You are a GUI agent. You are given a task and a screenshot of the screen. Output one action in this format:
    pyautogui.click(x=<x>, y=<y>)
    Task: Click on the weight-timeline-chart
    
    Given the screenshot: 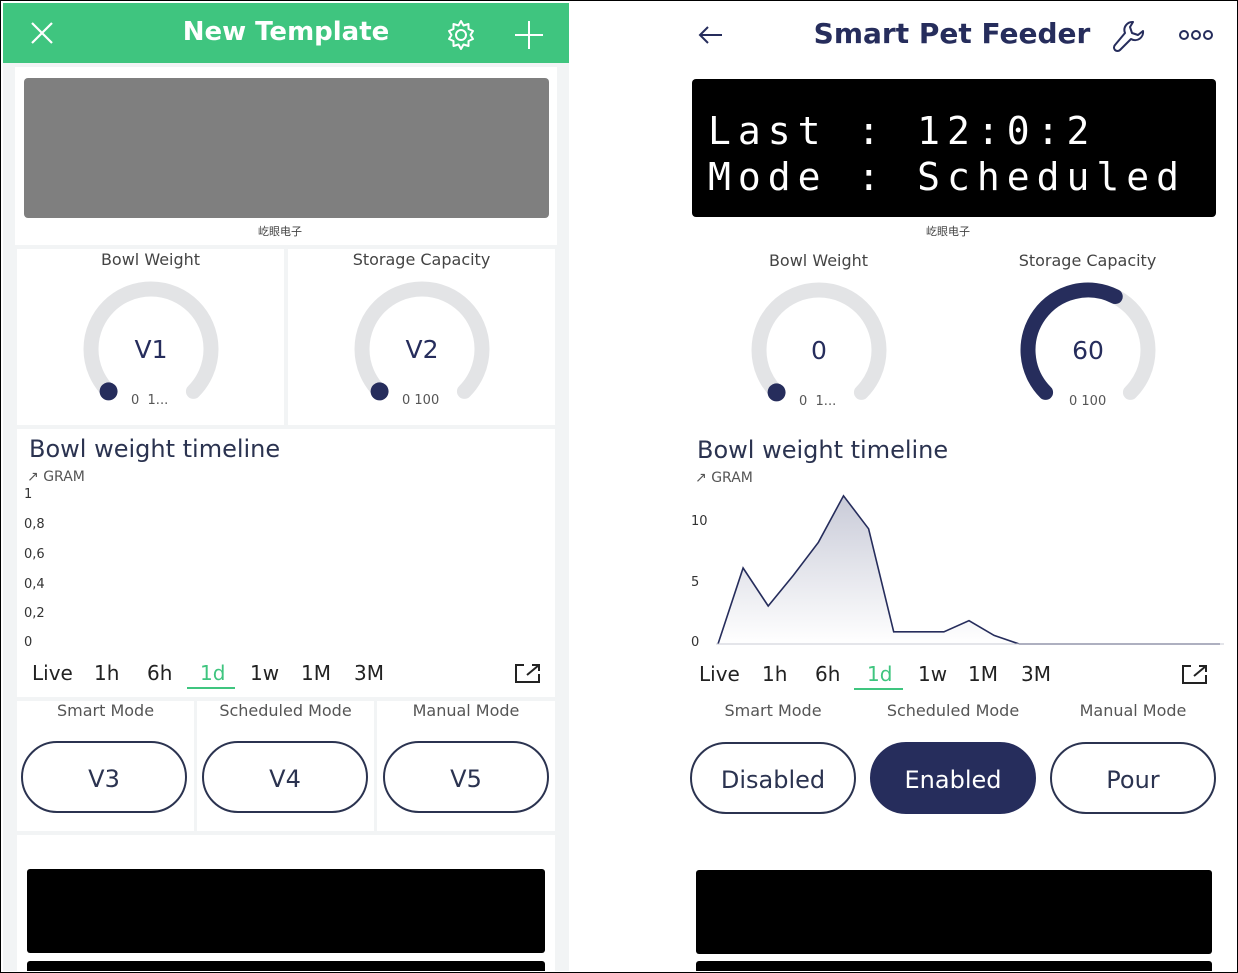 What is the action you would take?
    pyautogui.click(x=971, y=568)
    